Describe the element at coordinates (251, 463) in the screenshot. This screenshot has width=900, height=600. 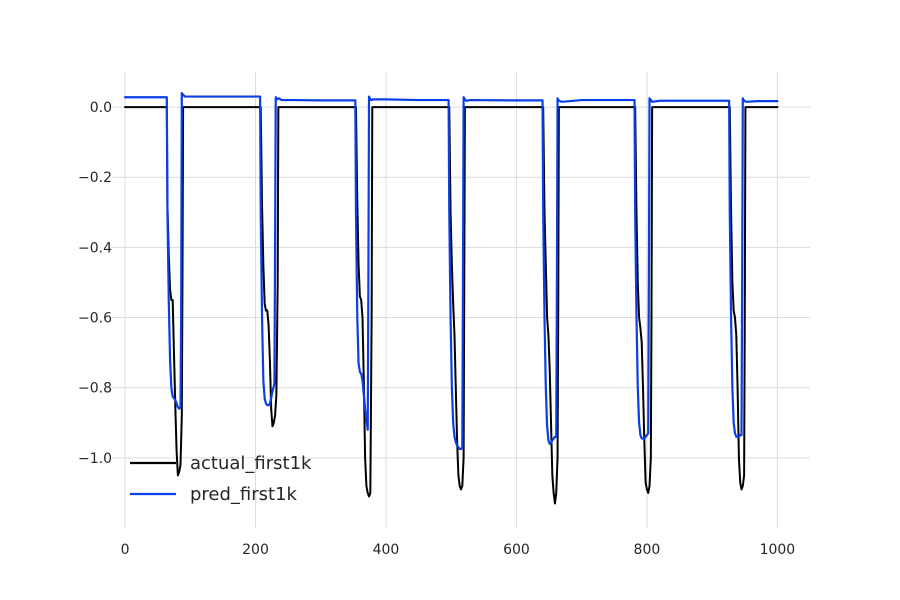
I see `legend-label-actual: actual_first1k` at that location.